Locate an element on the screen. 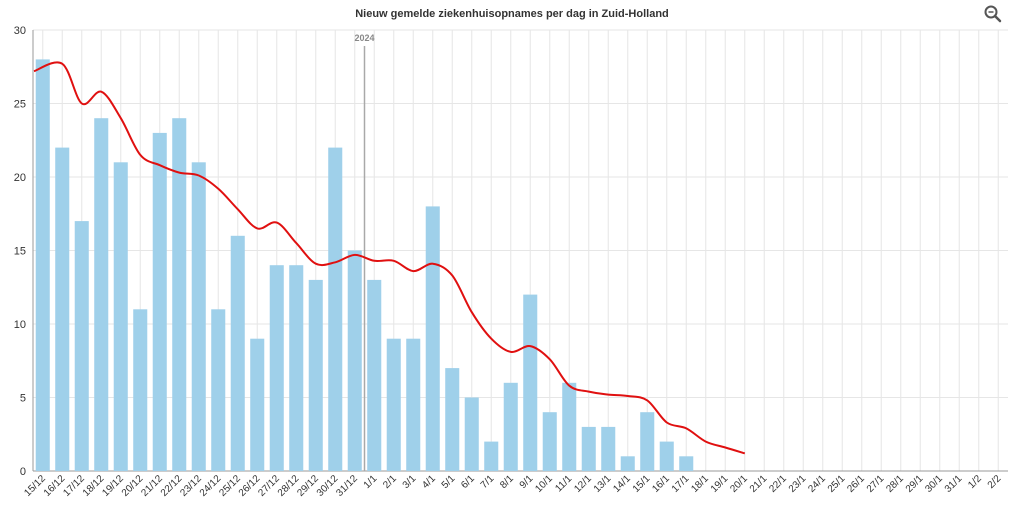  x-tick-label: 16/1 is located at coordinates (661, 484).